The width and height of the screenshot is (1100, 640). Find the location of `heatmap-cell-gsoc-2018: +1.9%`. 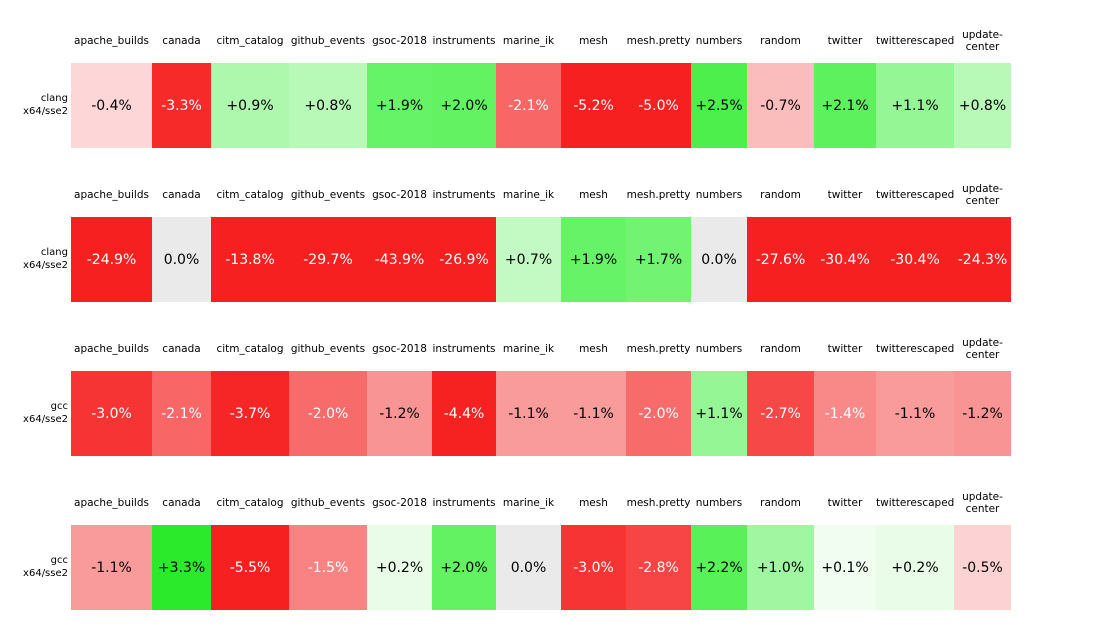

heatmap-cell-gsoc-2018: +1.9% is located at coordinates (399, 105).